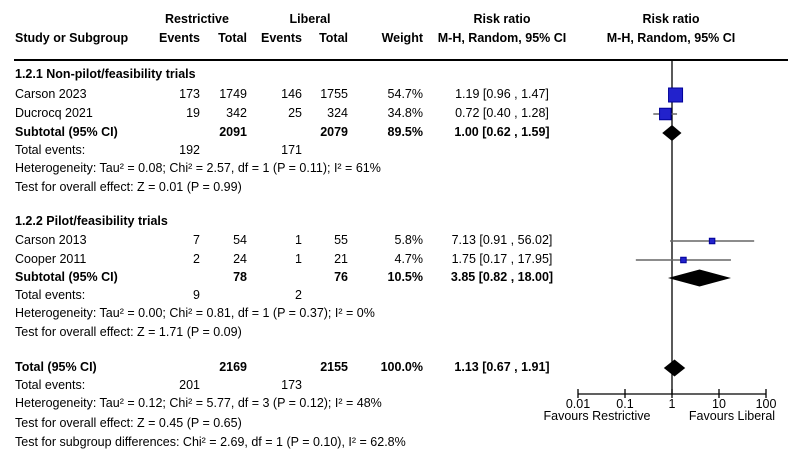  What do you see at coordinates (298, 295) in the screenshot?
I see `total-events-liberal: 2` at bounding box center [298, 295].